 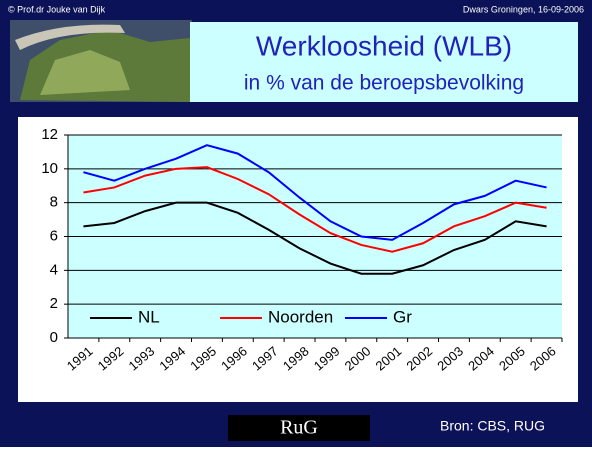 I want to click on y-tick-label: 6, so click(x=54, y=235).